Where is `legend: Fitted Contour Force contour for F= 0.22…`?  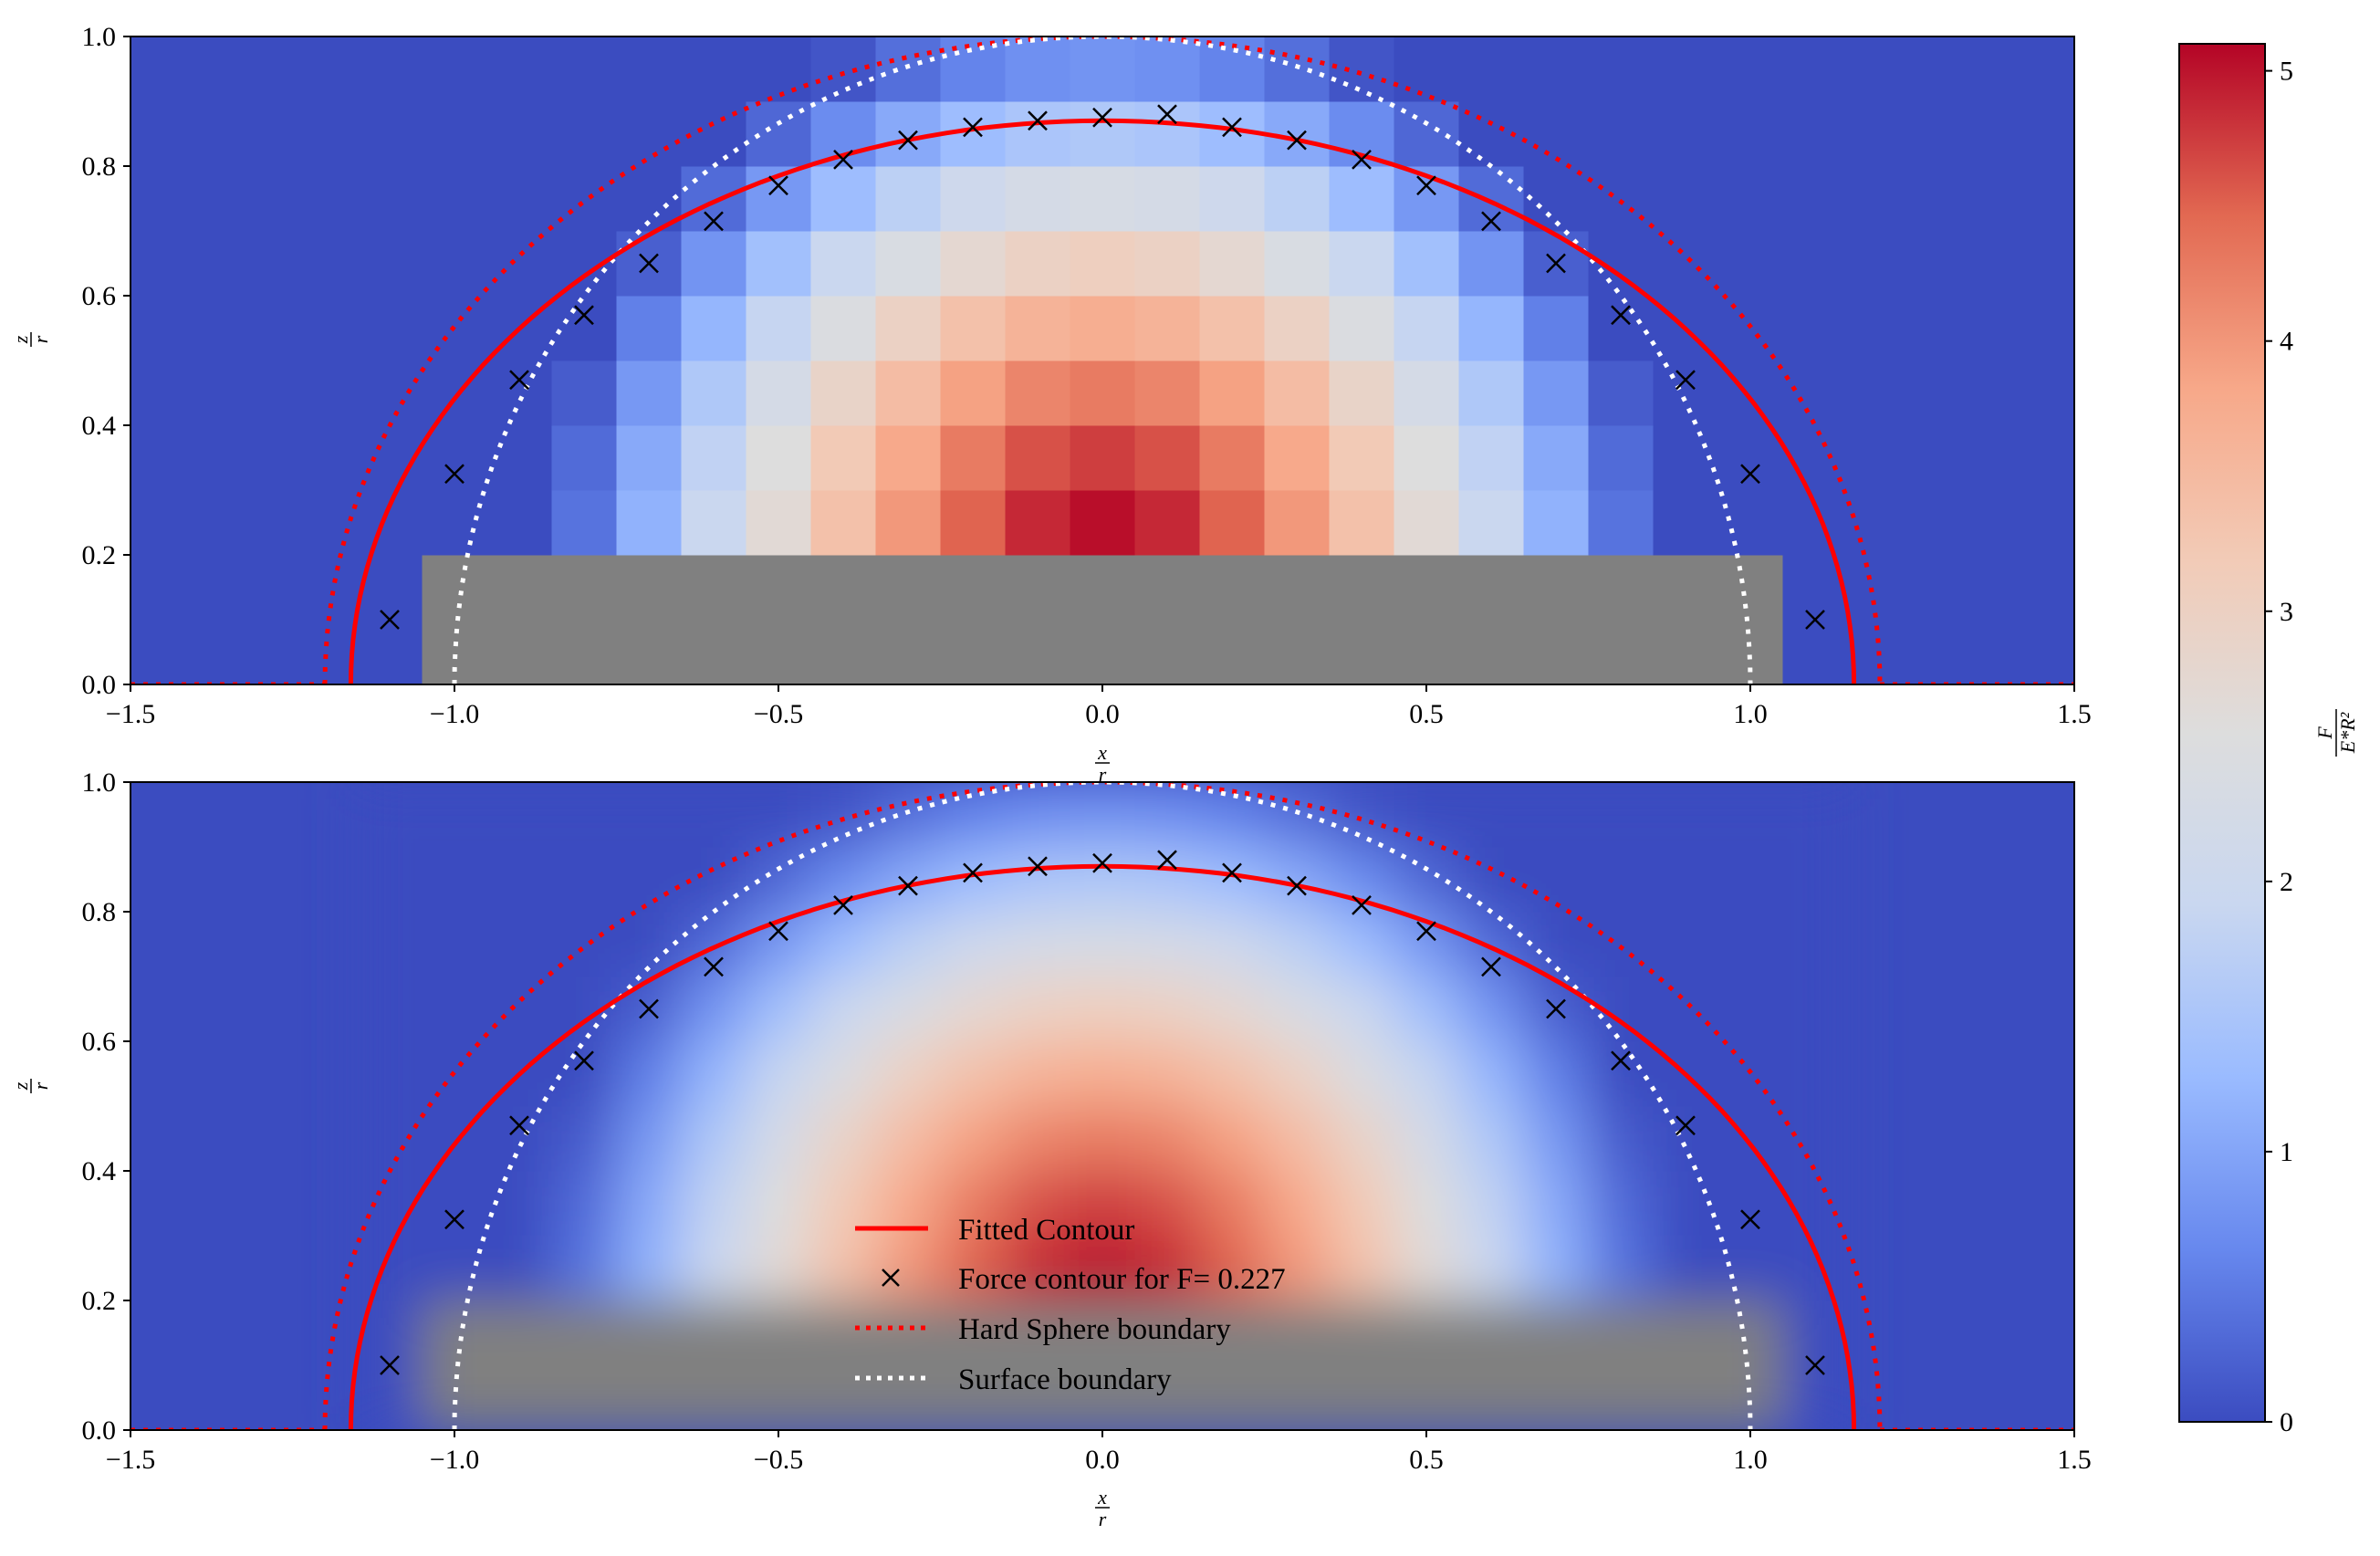 legend: Fitted Contour Force contour for F= 0.22… is located at coordinates (1070, 1305).